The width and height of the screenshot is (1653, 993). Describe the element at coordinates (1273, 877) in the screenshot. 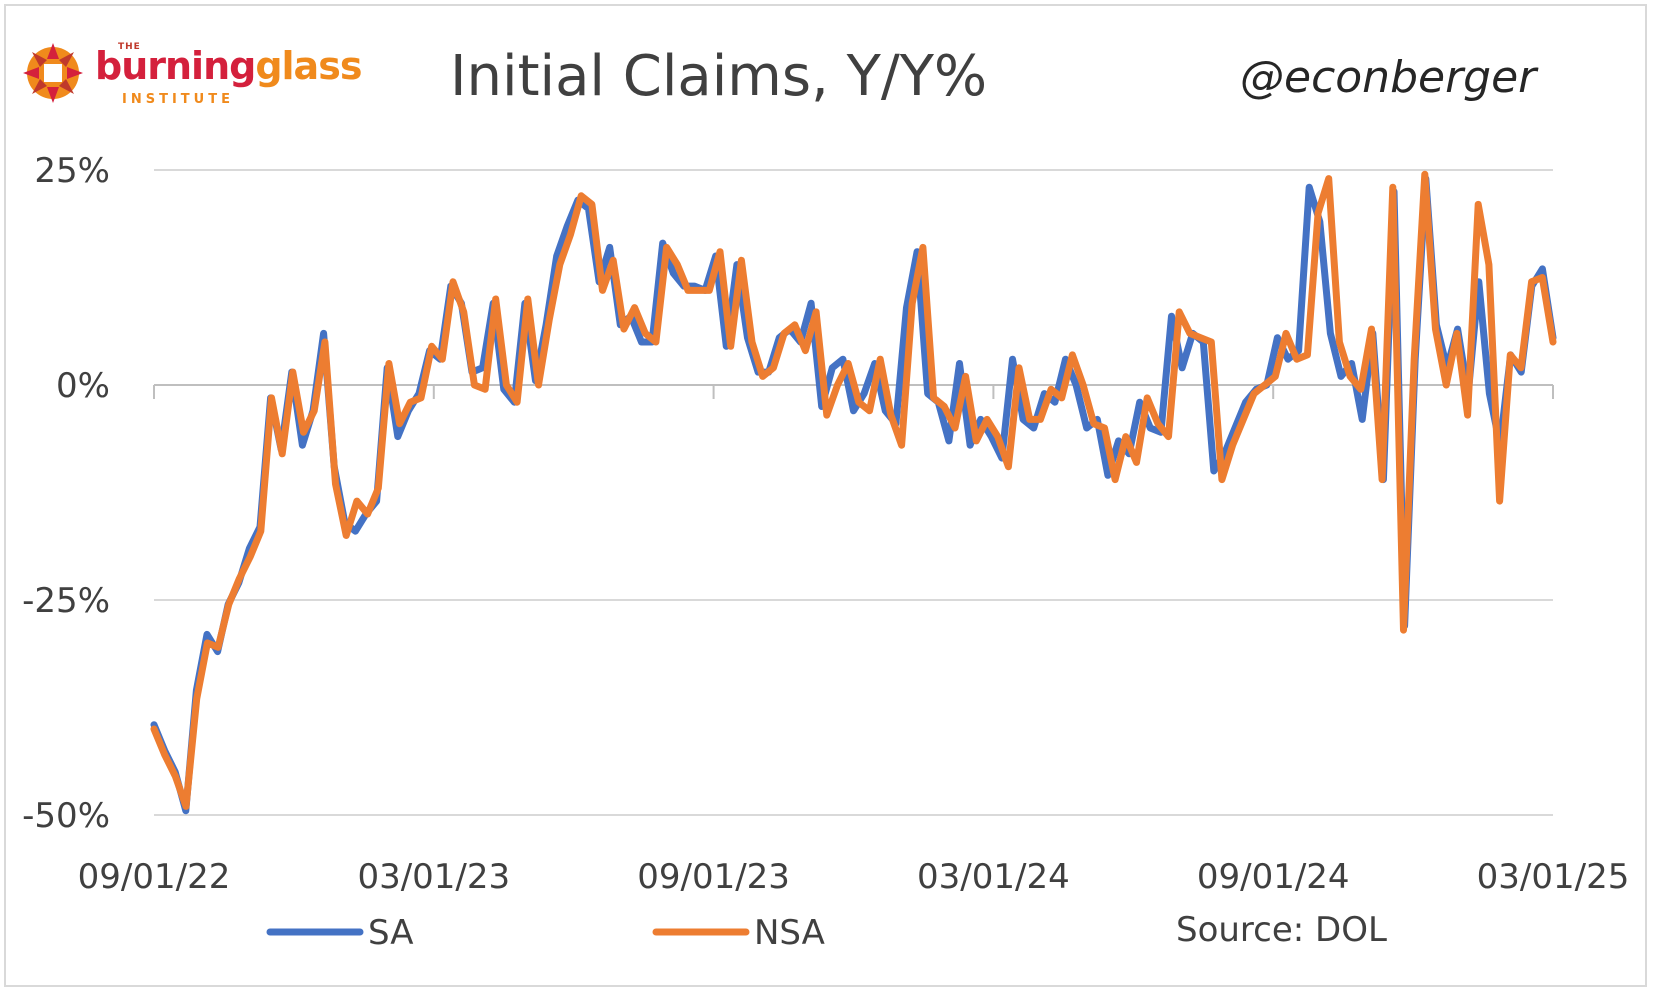

I see `x-tick-label: 09/01/24` at that location.